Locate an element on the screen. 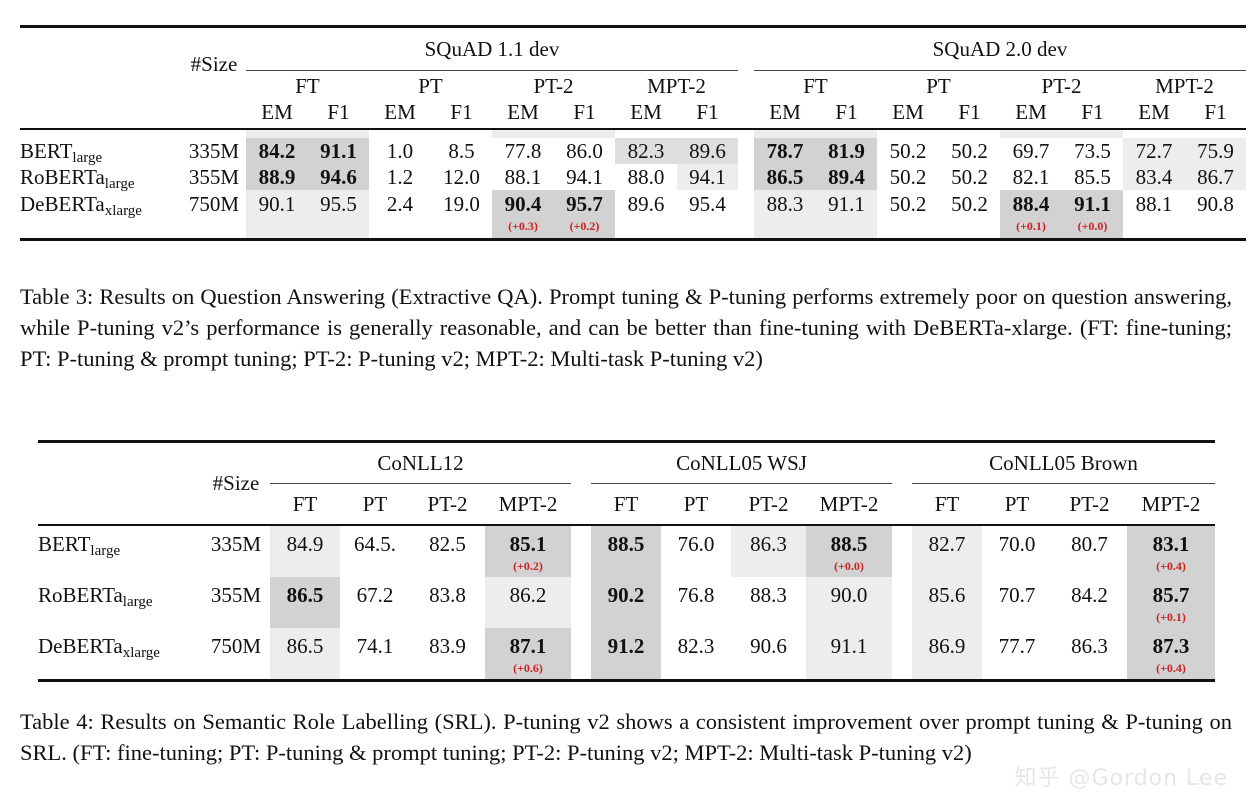 The height and width of the screenshot is (806, 1258). delta-label: (+0.1) is located at coordinates (1171, 617).